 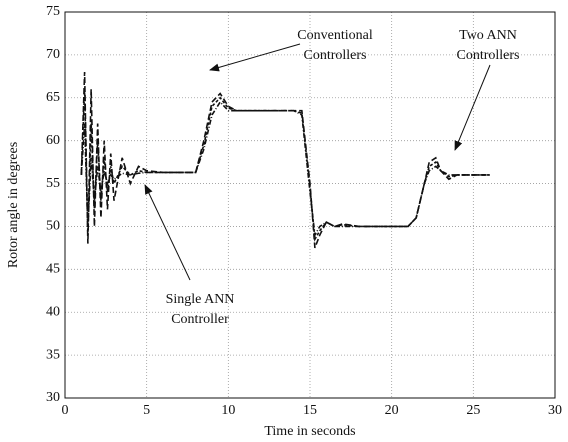 I want to click on x-tick-label: 20, so click(x=392, y=410).